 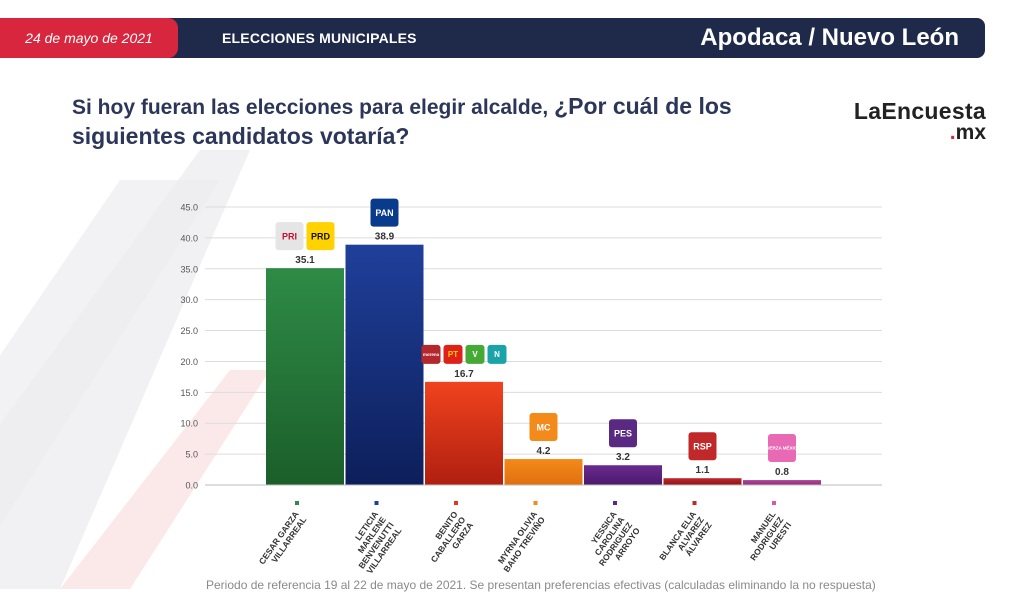 I want to click on party-logo-fxm: FUERZA MÉXICO, so click(x=782, y=448).